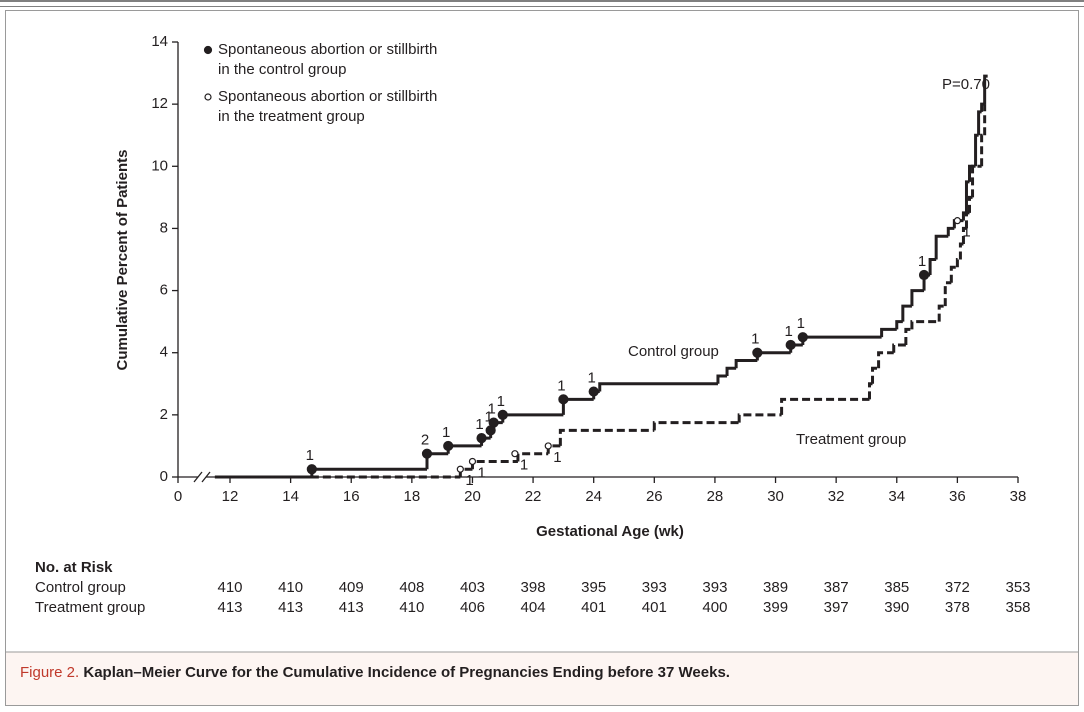 The height and width of the screenshot is (712, 1084). Describe the element at coordinates (472, 607) in the screenshot. I see `risk-count: 406` at that location.